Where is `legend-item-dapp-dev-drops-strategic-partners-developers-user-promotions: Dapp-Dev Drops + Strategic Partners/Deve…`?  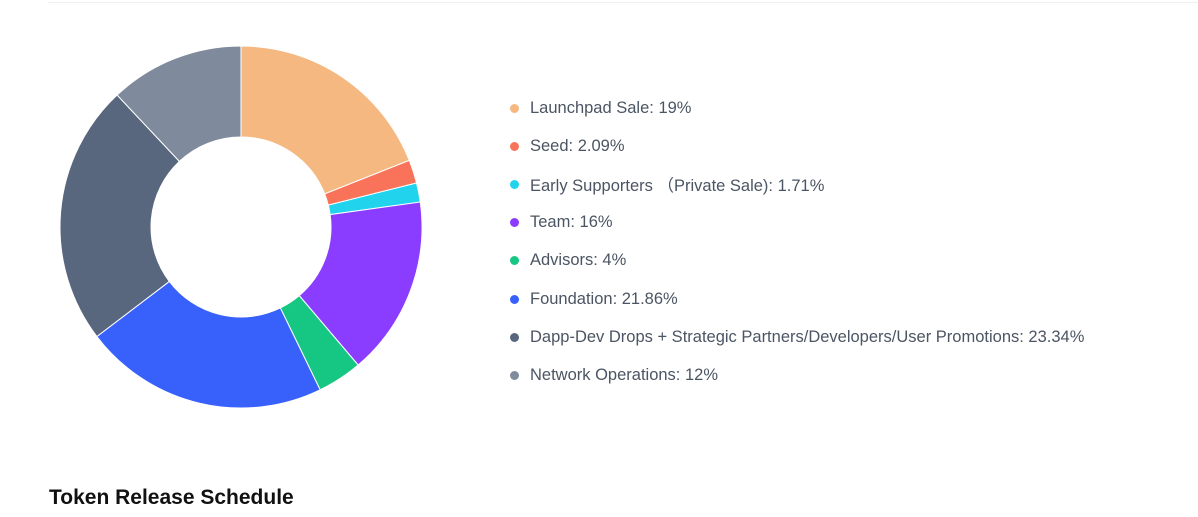
legend-item-dapp-dev-drops-strategic-partners-developers-user-promotions: Dapp-Dev Drops + Strategic Partners/Deve… is located at coordinates (797, 337).